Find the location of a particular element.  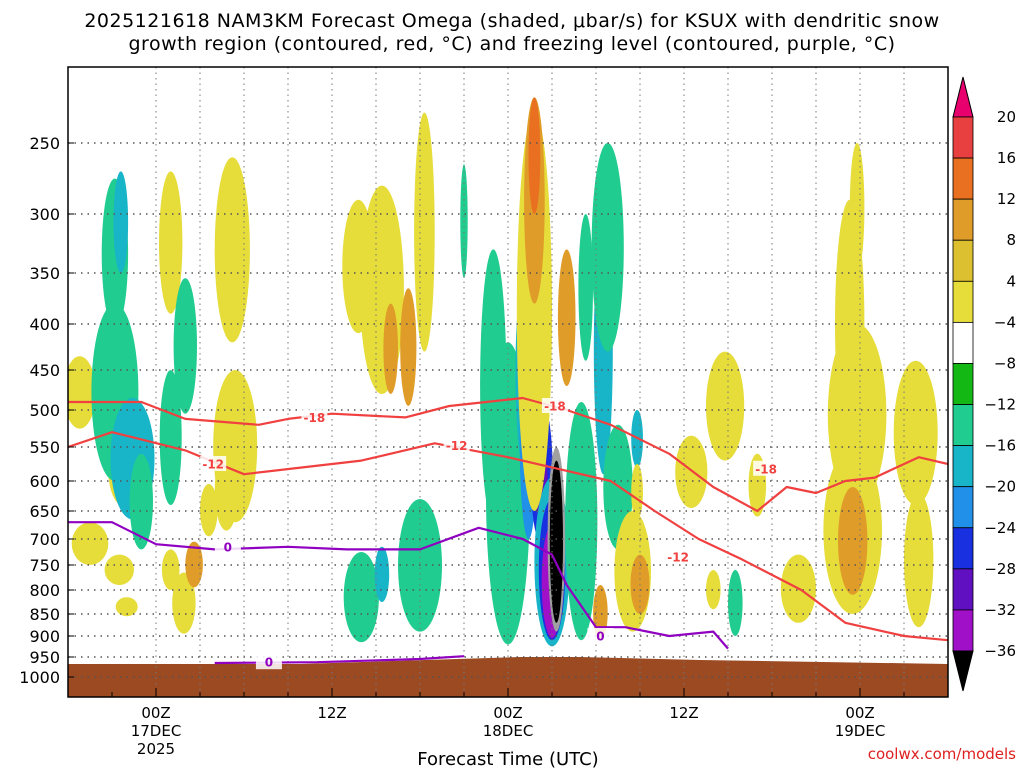

x-tick-date: 19DEC is located at coordinates (860, 731).